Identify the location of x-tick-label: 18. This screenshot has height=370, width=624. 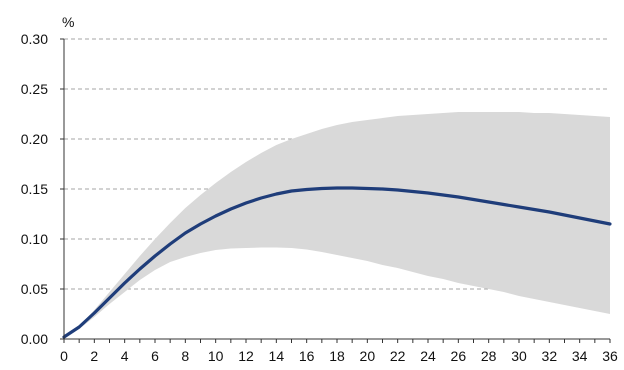
(337, 356).